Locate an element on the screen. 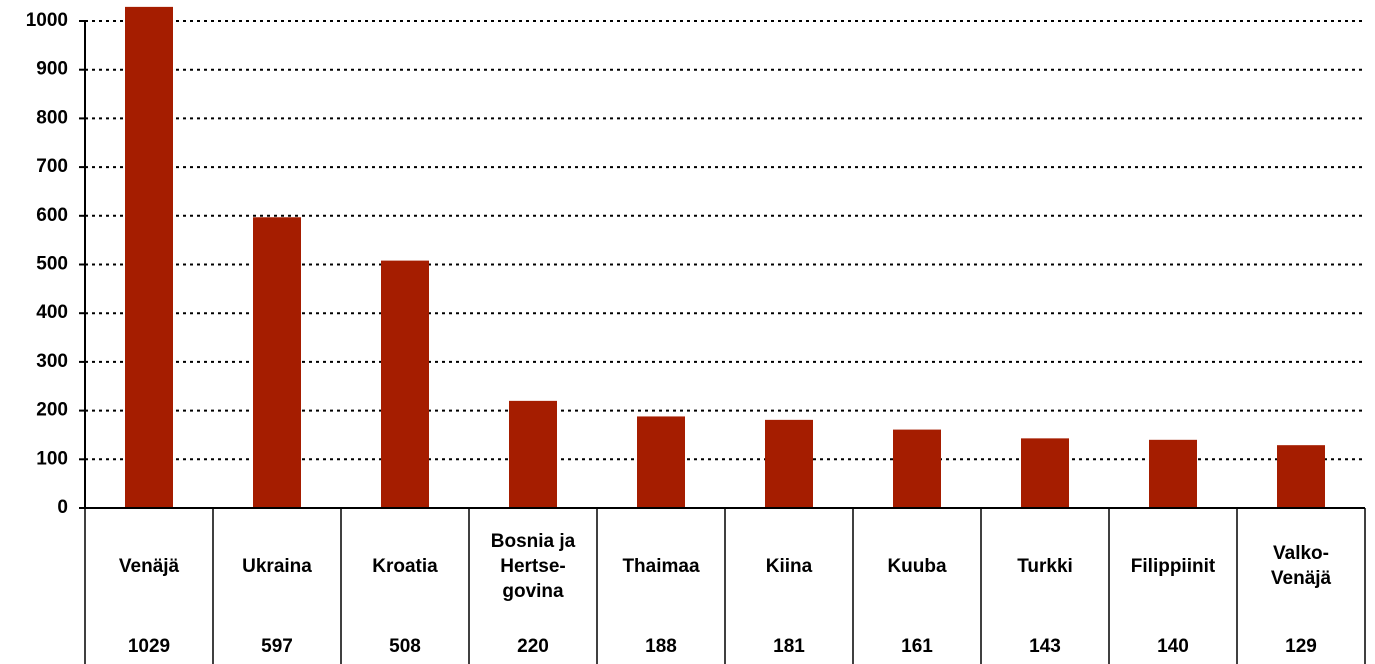 Image resolution: width=1375 pixels, height=664 pixels. category-label: Kuuba is located at coordinates (917, 566).